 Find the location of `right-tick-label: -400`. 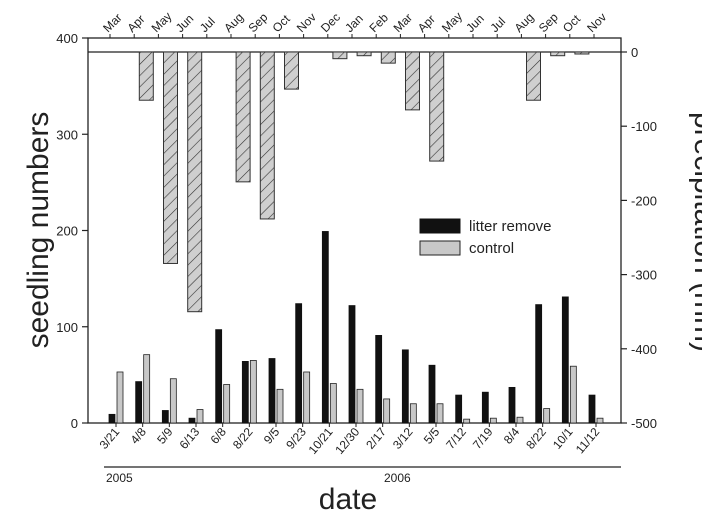

right-tick-label: -400 is located at coordinates (644, 349).